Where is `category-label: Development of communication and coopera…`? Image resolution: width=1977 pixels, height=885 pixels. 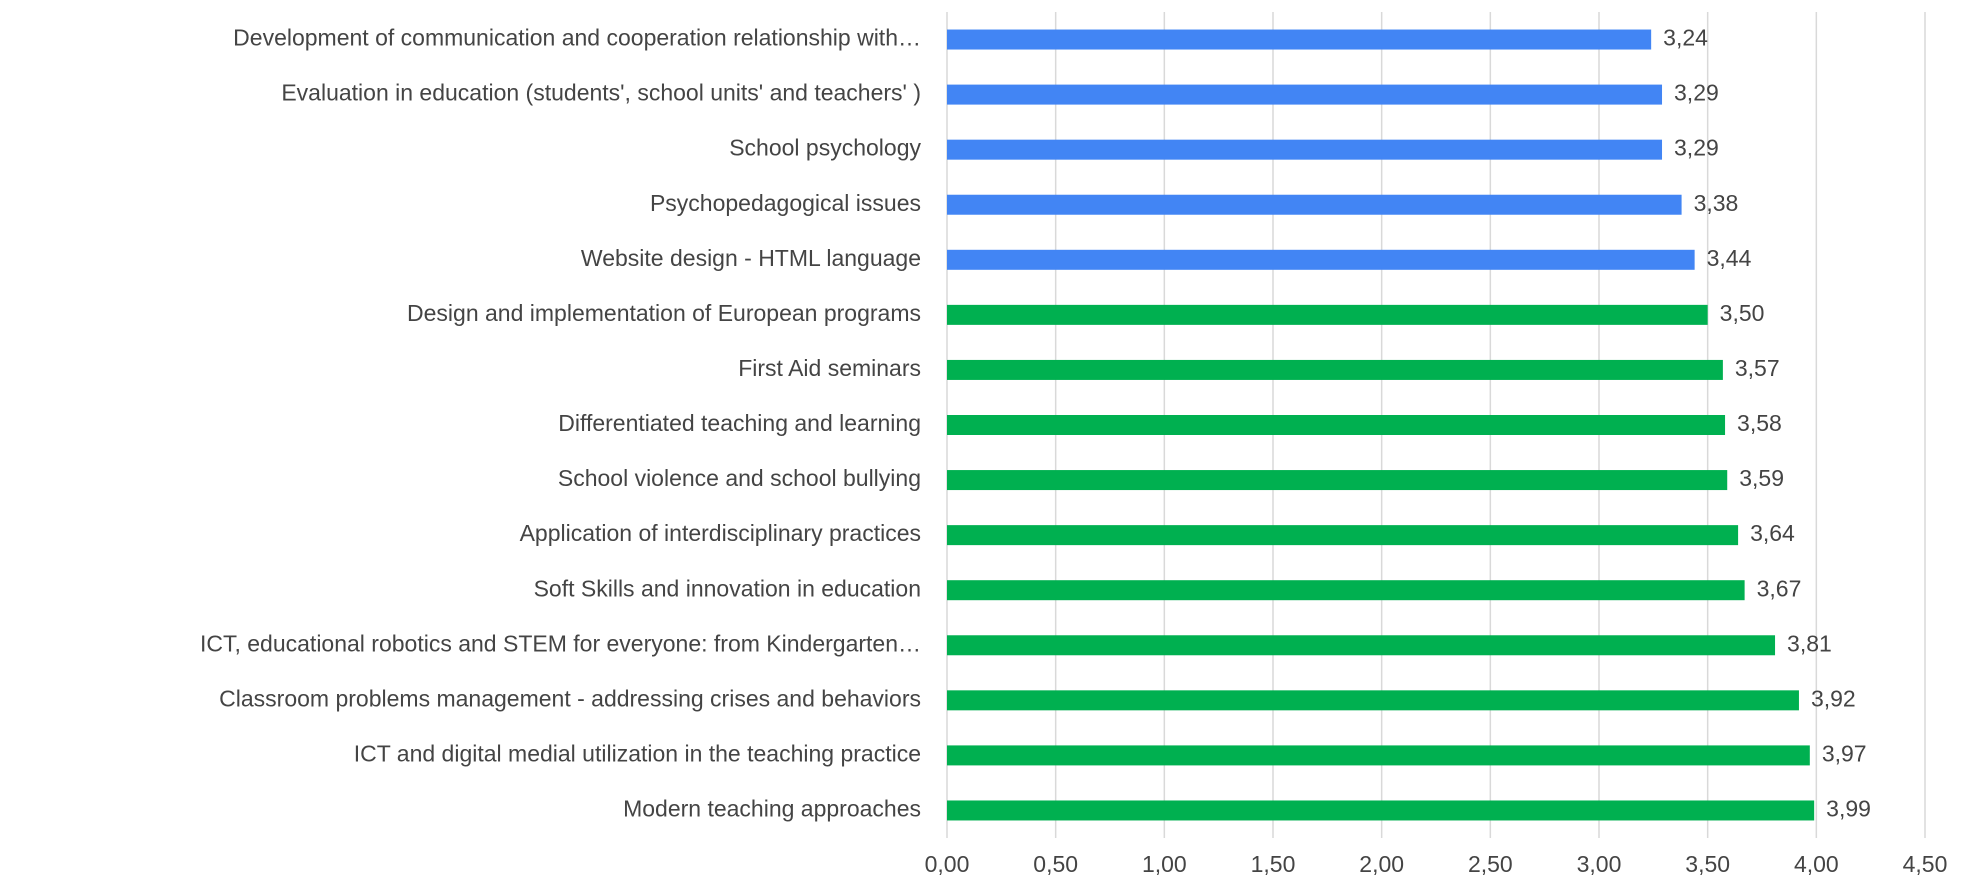 category-label: Development of communication and coopera… is located at coordinates (577, 38).